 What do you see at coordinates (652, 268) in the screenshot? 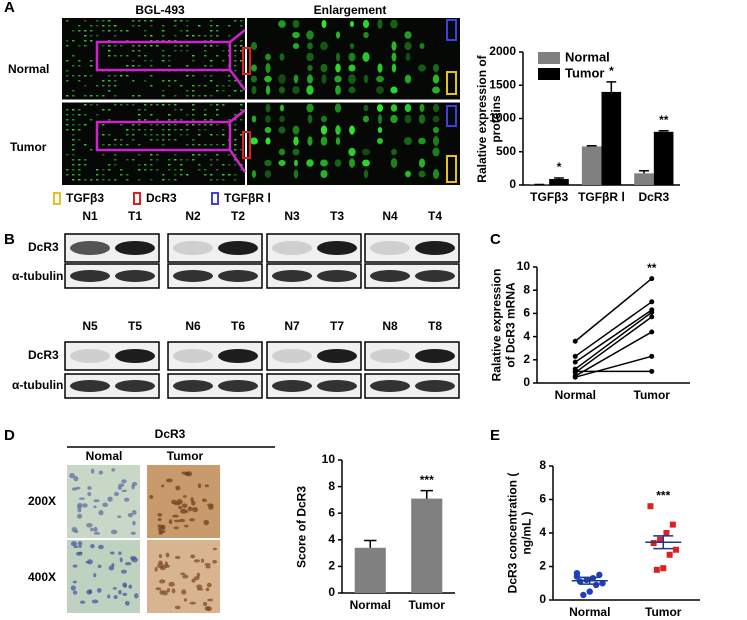
I see `significance: **` at bounding box center [652, 268].